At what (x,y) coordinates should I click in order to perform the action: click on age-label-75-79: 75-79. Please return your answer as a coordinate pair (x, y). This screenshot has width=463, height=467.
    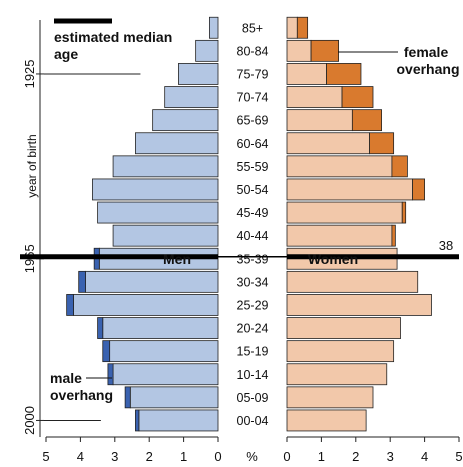
    Looking at the image, I should click on (253, 74).